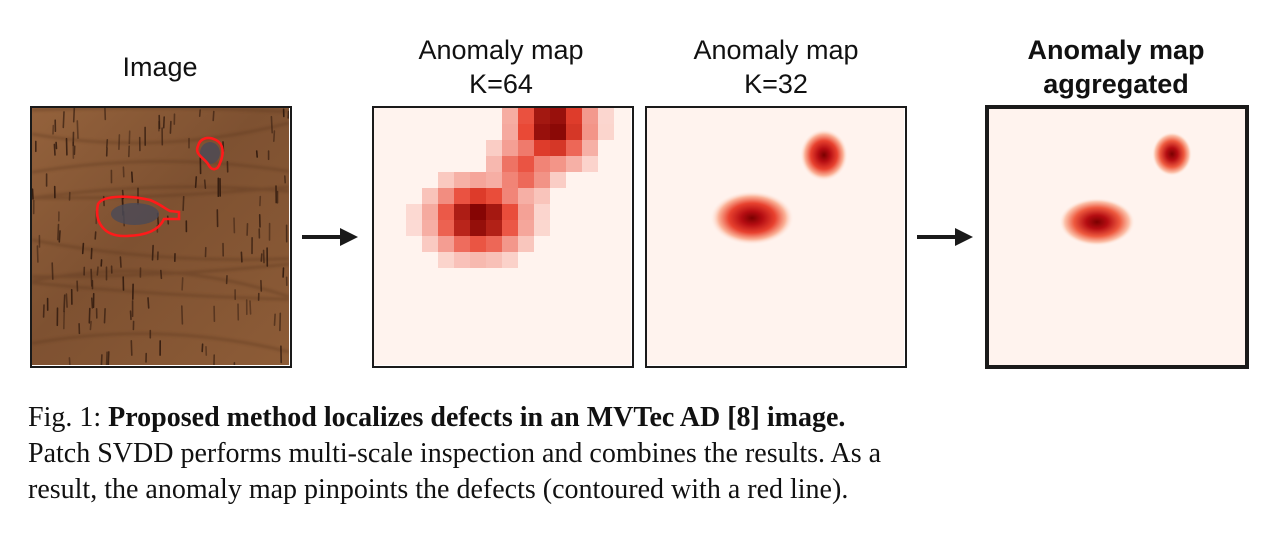  Describe the element at coordinates (501, 50) in the screenshot. I see `k64-title-line-1: Anomaly map` at that location.